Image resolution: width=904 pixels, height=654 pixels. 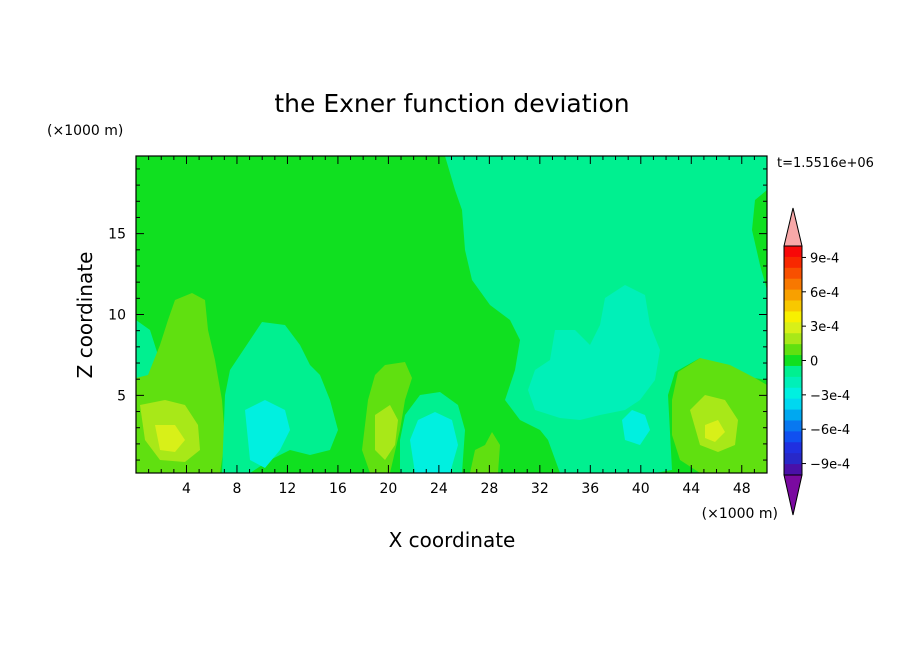 What do you see at coordinates (267, 434) in the screenshot?
I see `region-negative-center-left-core` at bounding box center [267, 434].